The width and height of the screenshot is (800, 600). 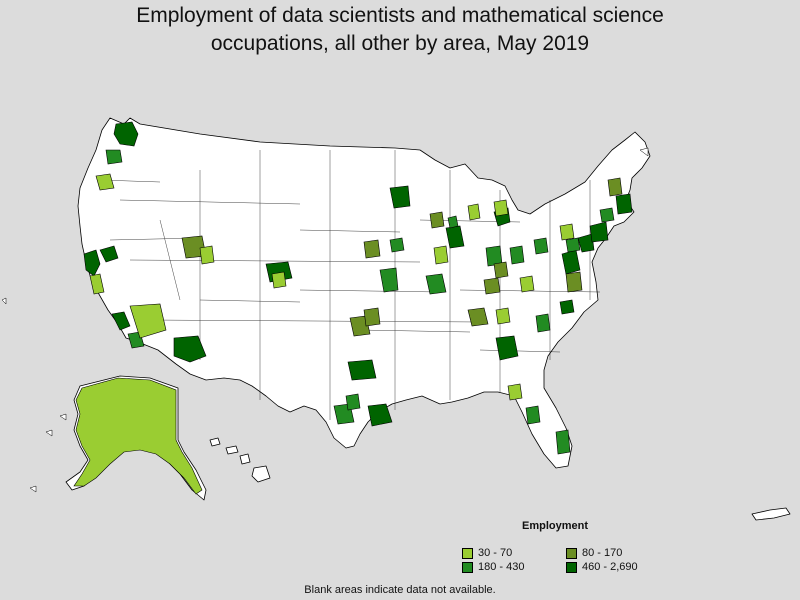 I want to click on area-louisville, so click(x=492, y=286).